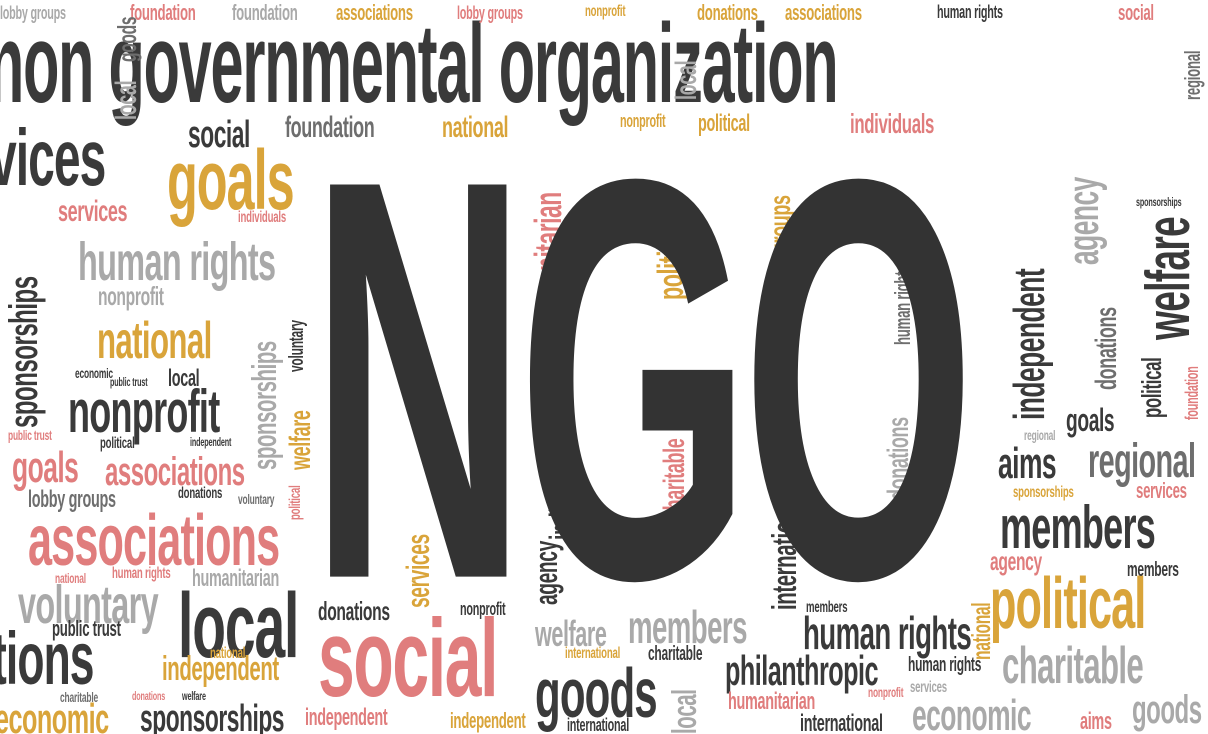 This screenshot has height=734, width=1208. Describe the element at coordinates (53, 157) in the screenshot. I see `cloud-word: vices` at that location.